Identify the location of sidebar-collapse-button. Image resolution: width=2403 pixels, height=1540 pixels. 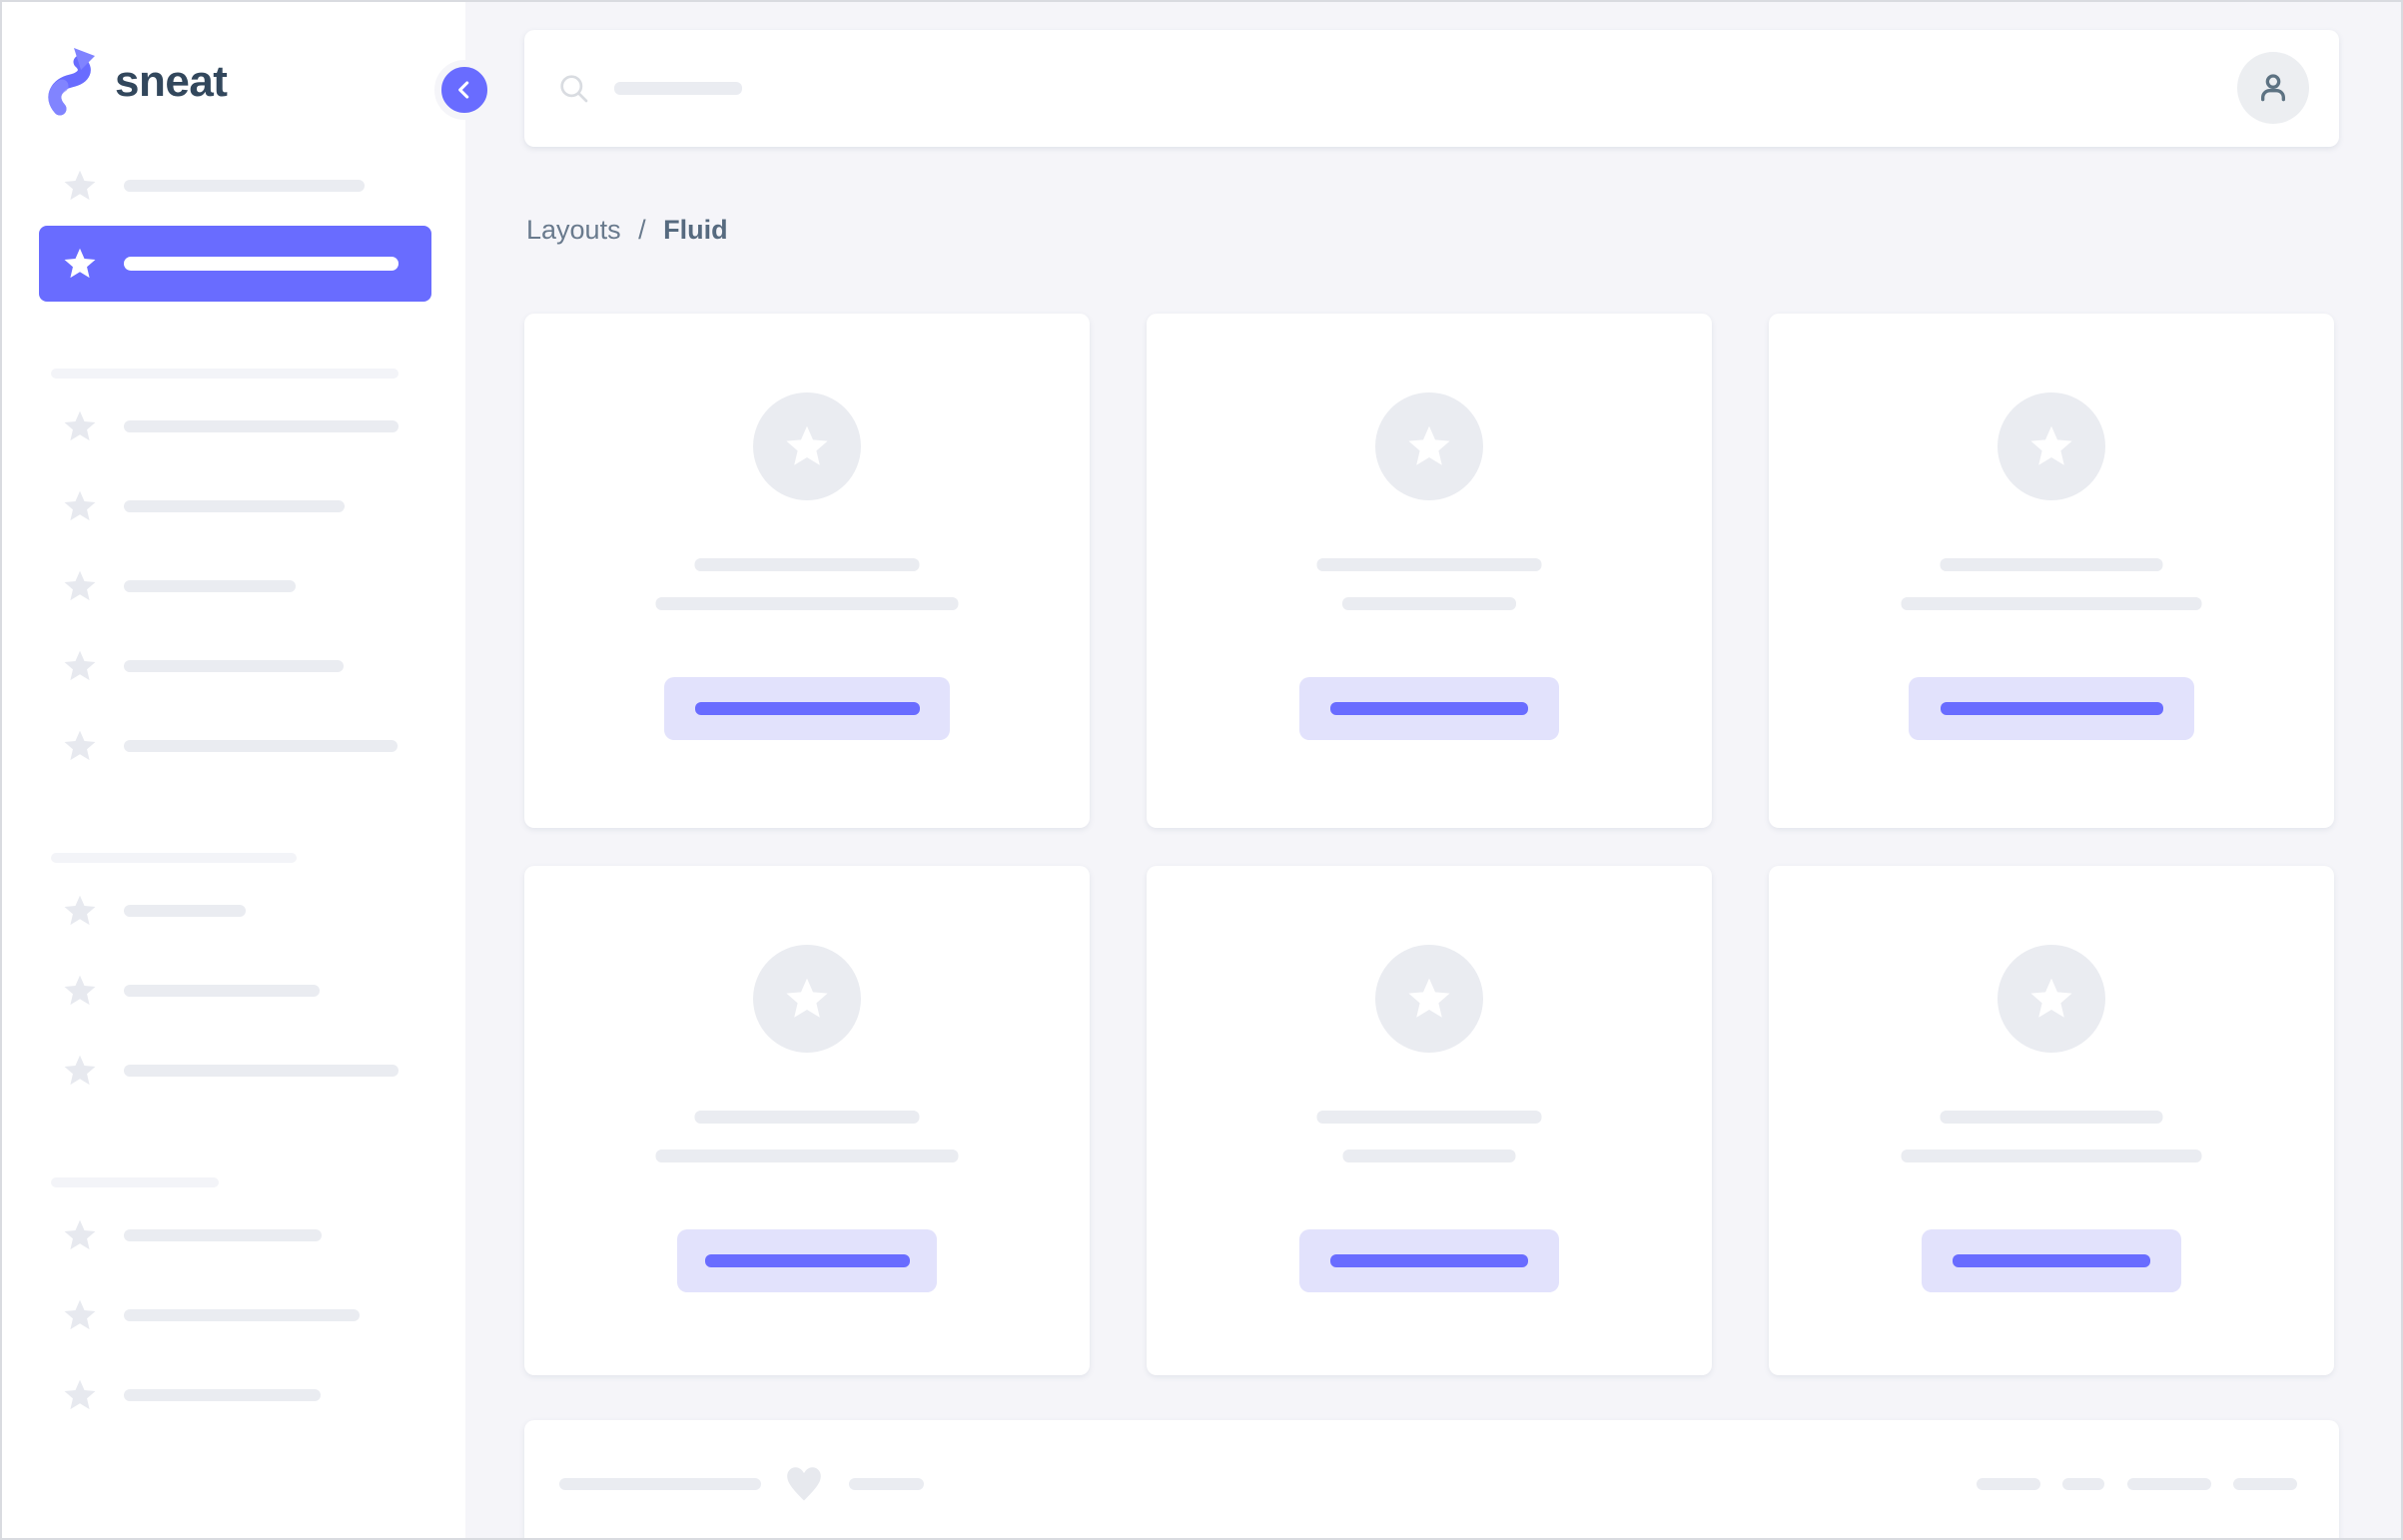
(464, 90).